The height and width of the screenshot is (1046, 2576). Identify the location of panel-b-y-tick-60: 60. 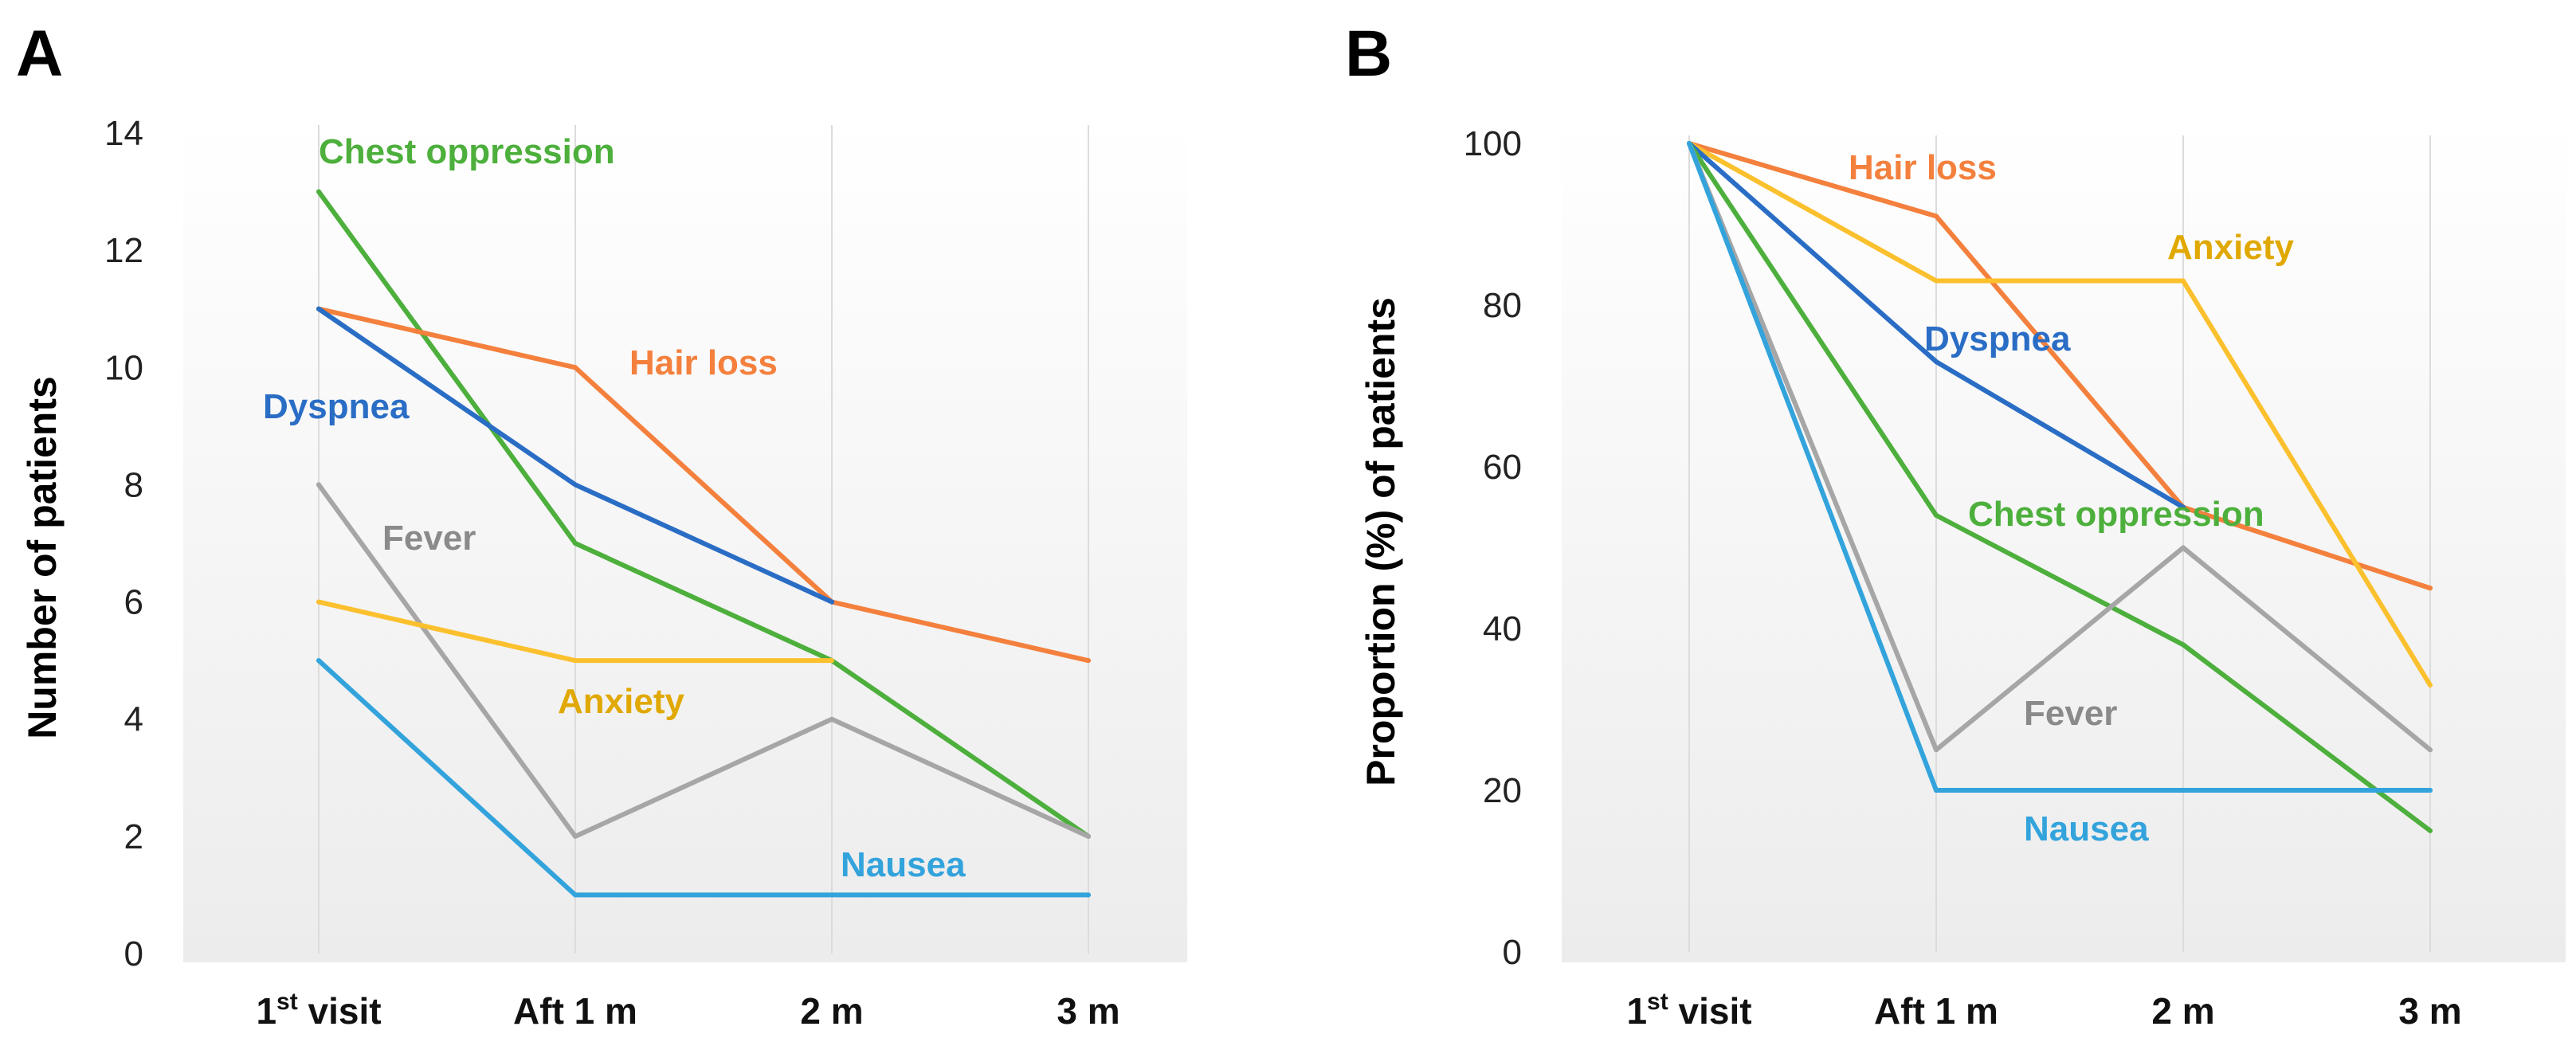
(1502, 467).